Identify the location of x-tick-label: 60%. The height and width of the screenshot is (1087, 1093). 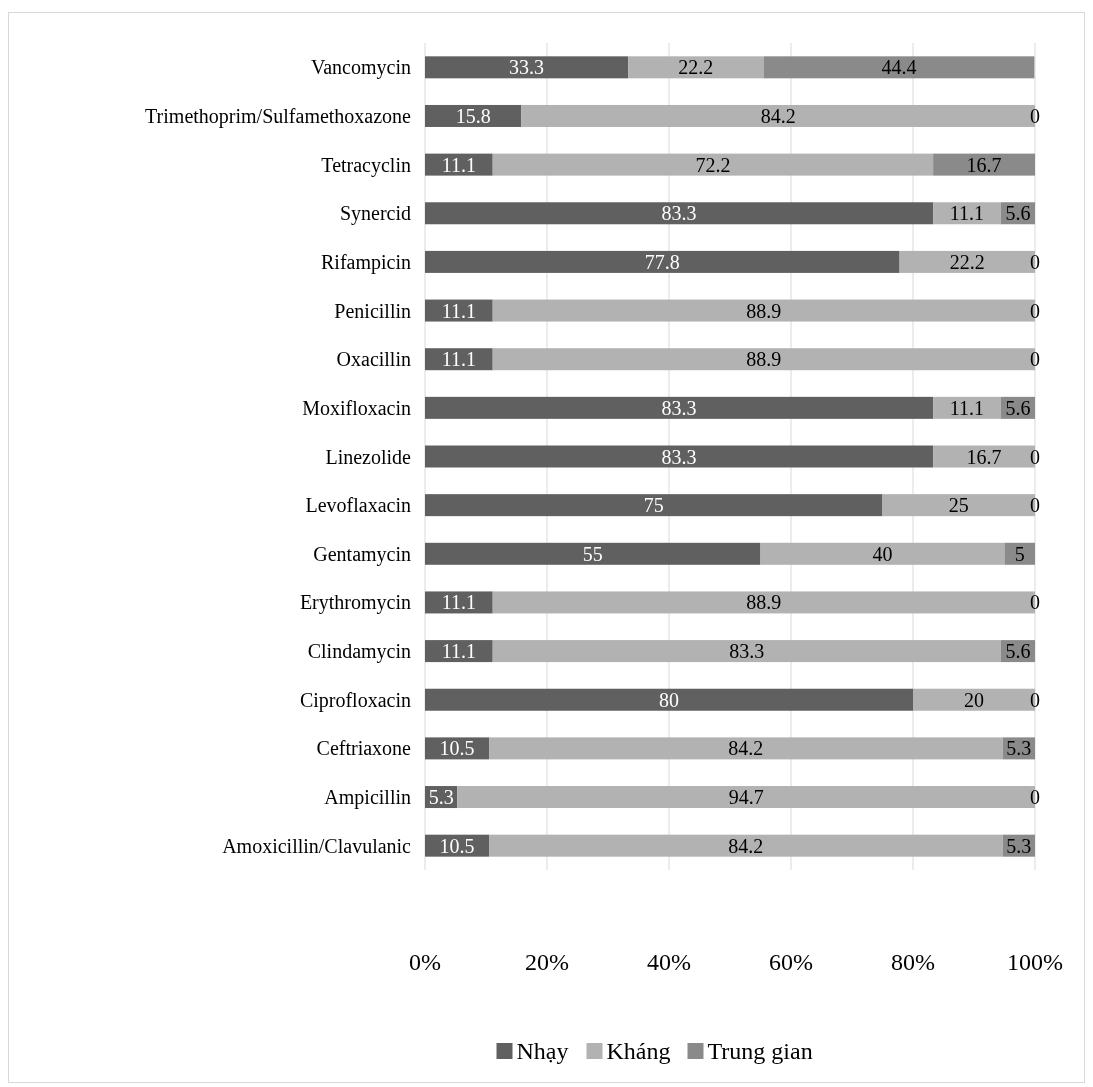
(791, 962).